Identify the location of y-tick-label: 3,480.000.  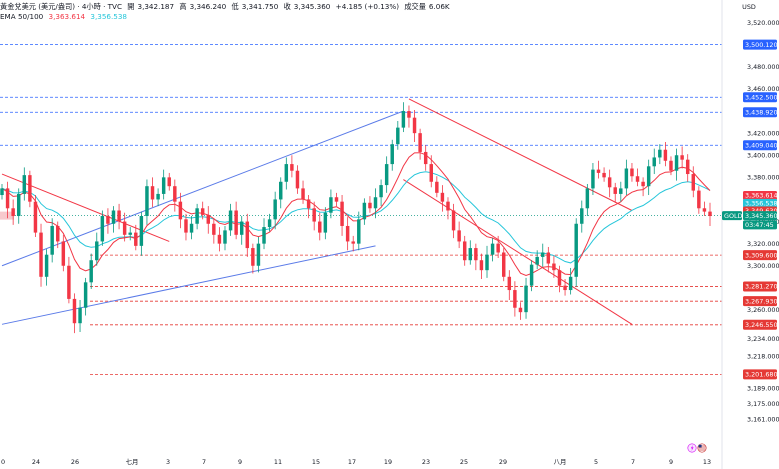
(763, 67).